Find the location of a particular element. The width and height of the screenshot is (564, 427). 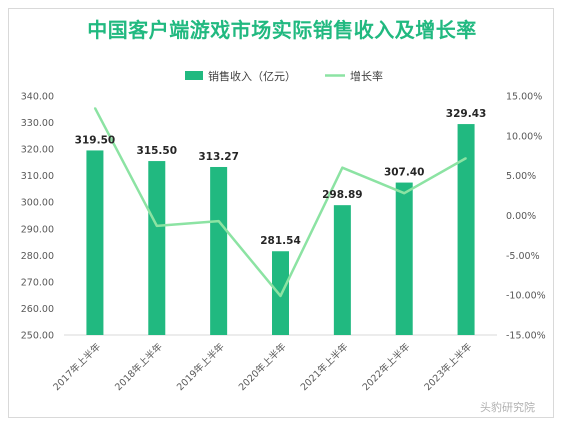

bar-data-label: 319.50 is located at coordinates (95, 140).